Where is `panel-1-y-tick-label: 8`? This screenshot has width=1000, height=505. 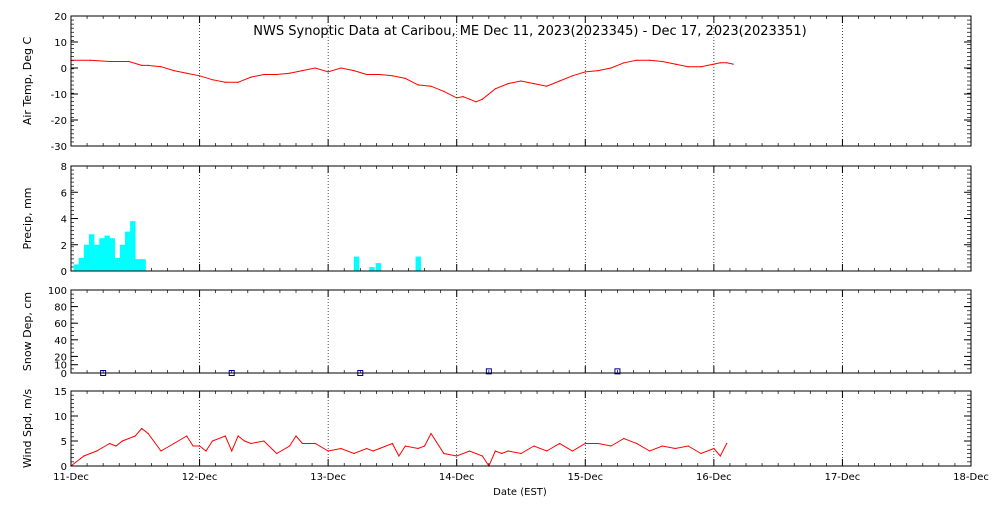
panel-1-y-tick-label: 8 is located at coordinates (64, 167).